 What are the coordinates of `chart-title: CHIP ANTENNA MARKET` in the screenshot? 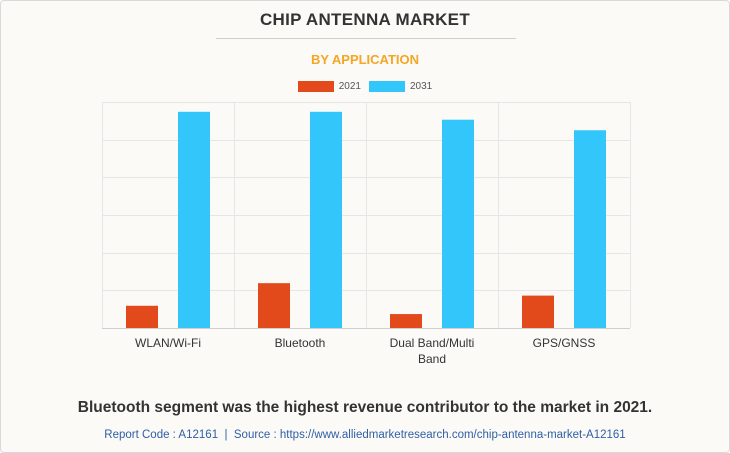 It's located at (364, 19).